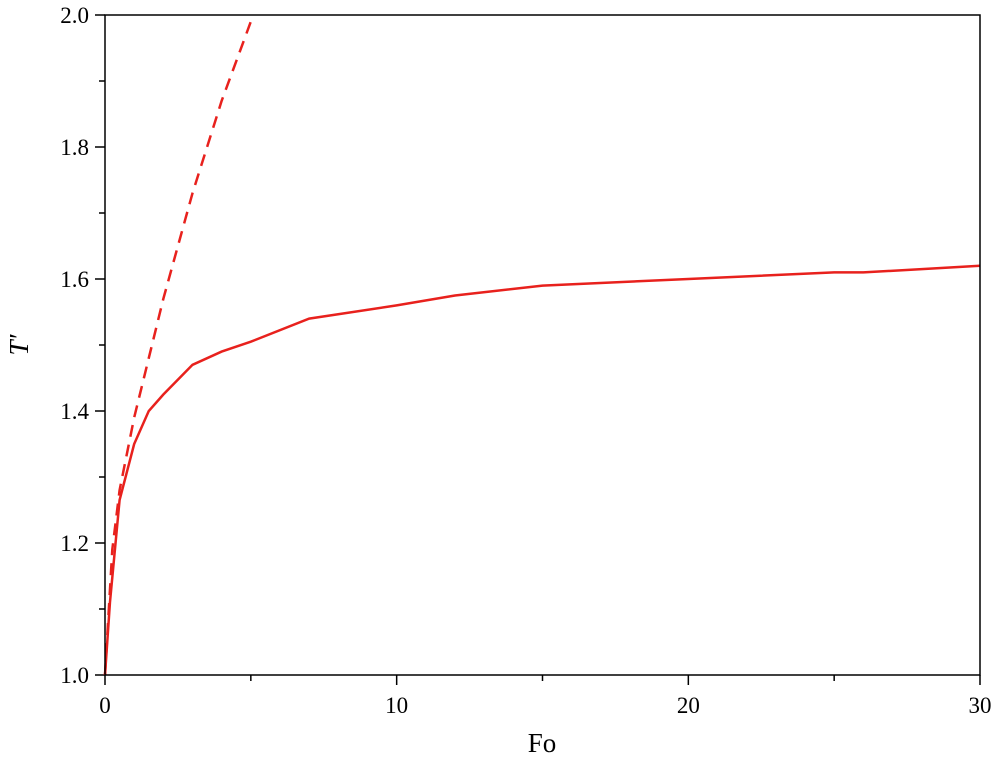 Image resolution: width=999 pixels, height=766 pixels. What do you see at coordinates (74, 411) in the screenshot?
I see `y-tick-label: 1.4` at bounding box center [74, 411].